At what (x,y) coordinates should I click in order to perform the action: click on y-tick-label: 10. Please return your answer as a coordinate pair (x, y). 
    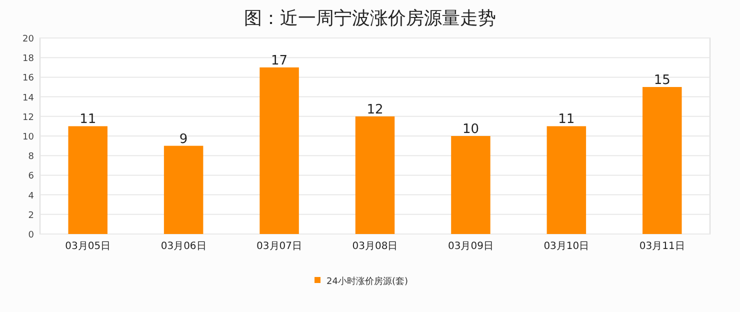
    Looking at the image, I should click on (28, 137).